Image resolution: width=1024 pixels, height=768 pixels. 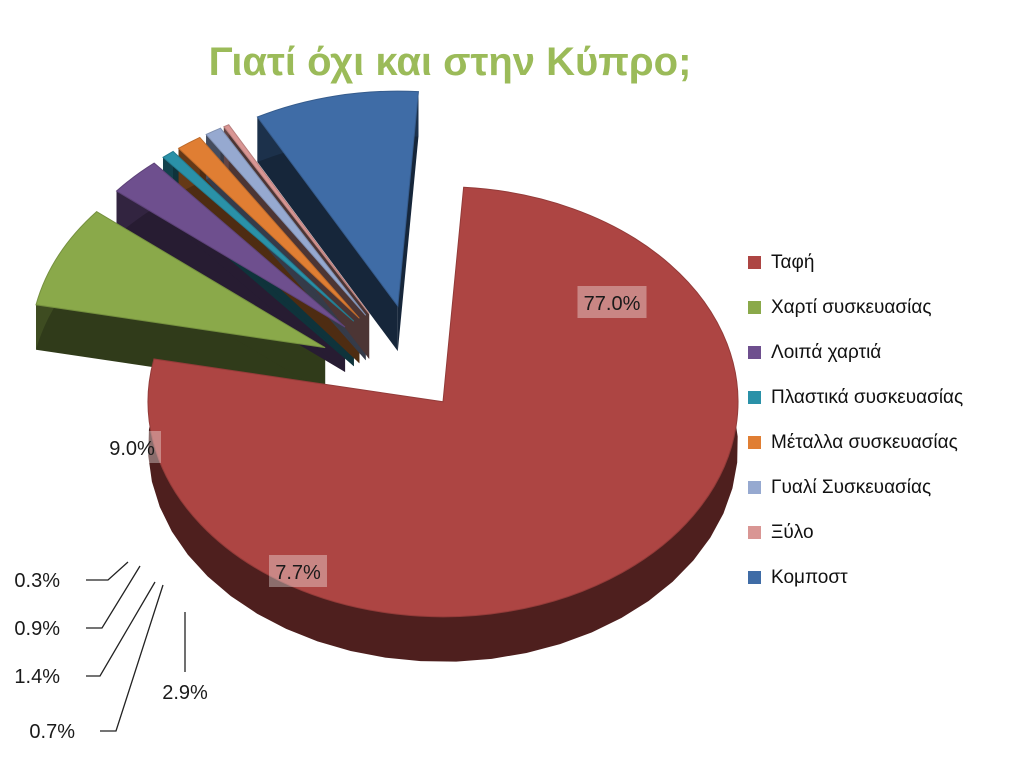 I want to click on legend-label-4: Μέταλλα συσκευασίας, so click(x=864, y=442).